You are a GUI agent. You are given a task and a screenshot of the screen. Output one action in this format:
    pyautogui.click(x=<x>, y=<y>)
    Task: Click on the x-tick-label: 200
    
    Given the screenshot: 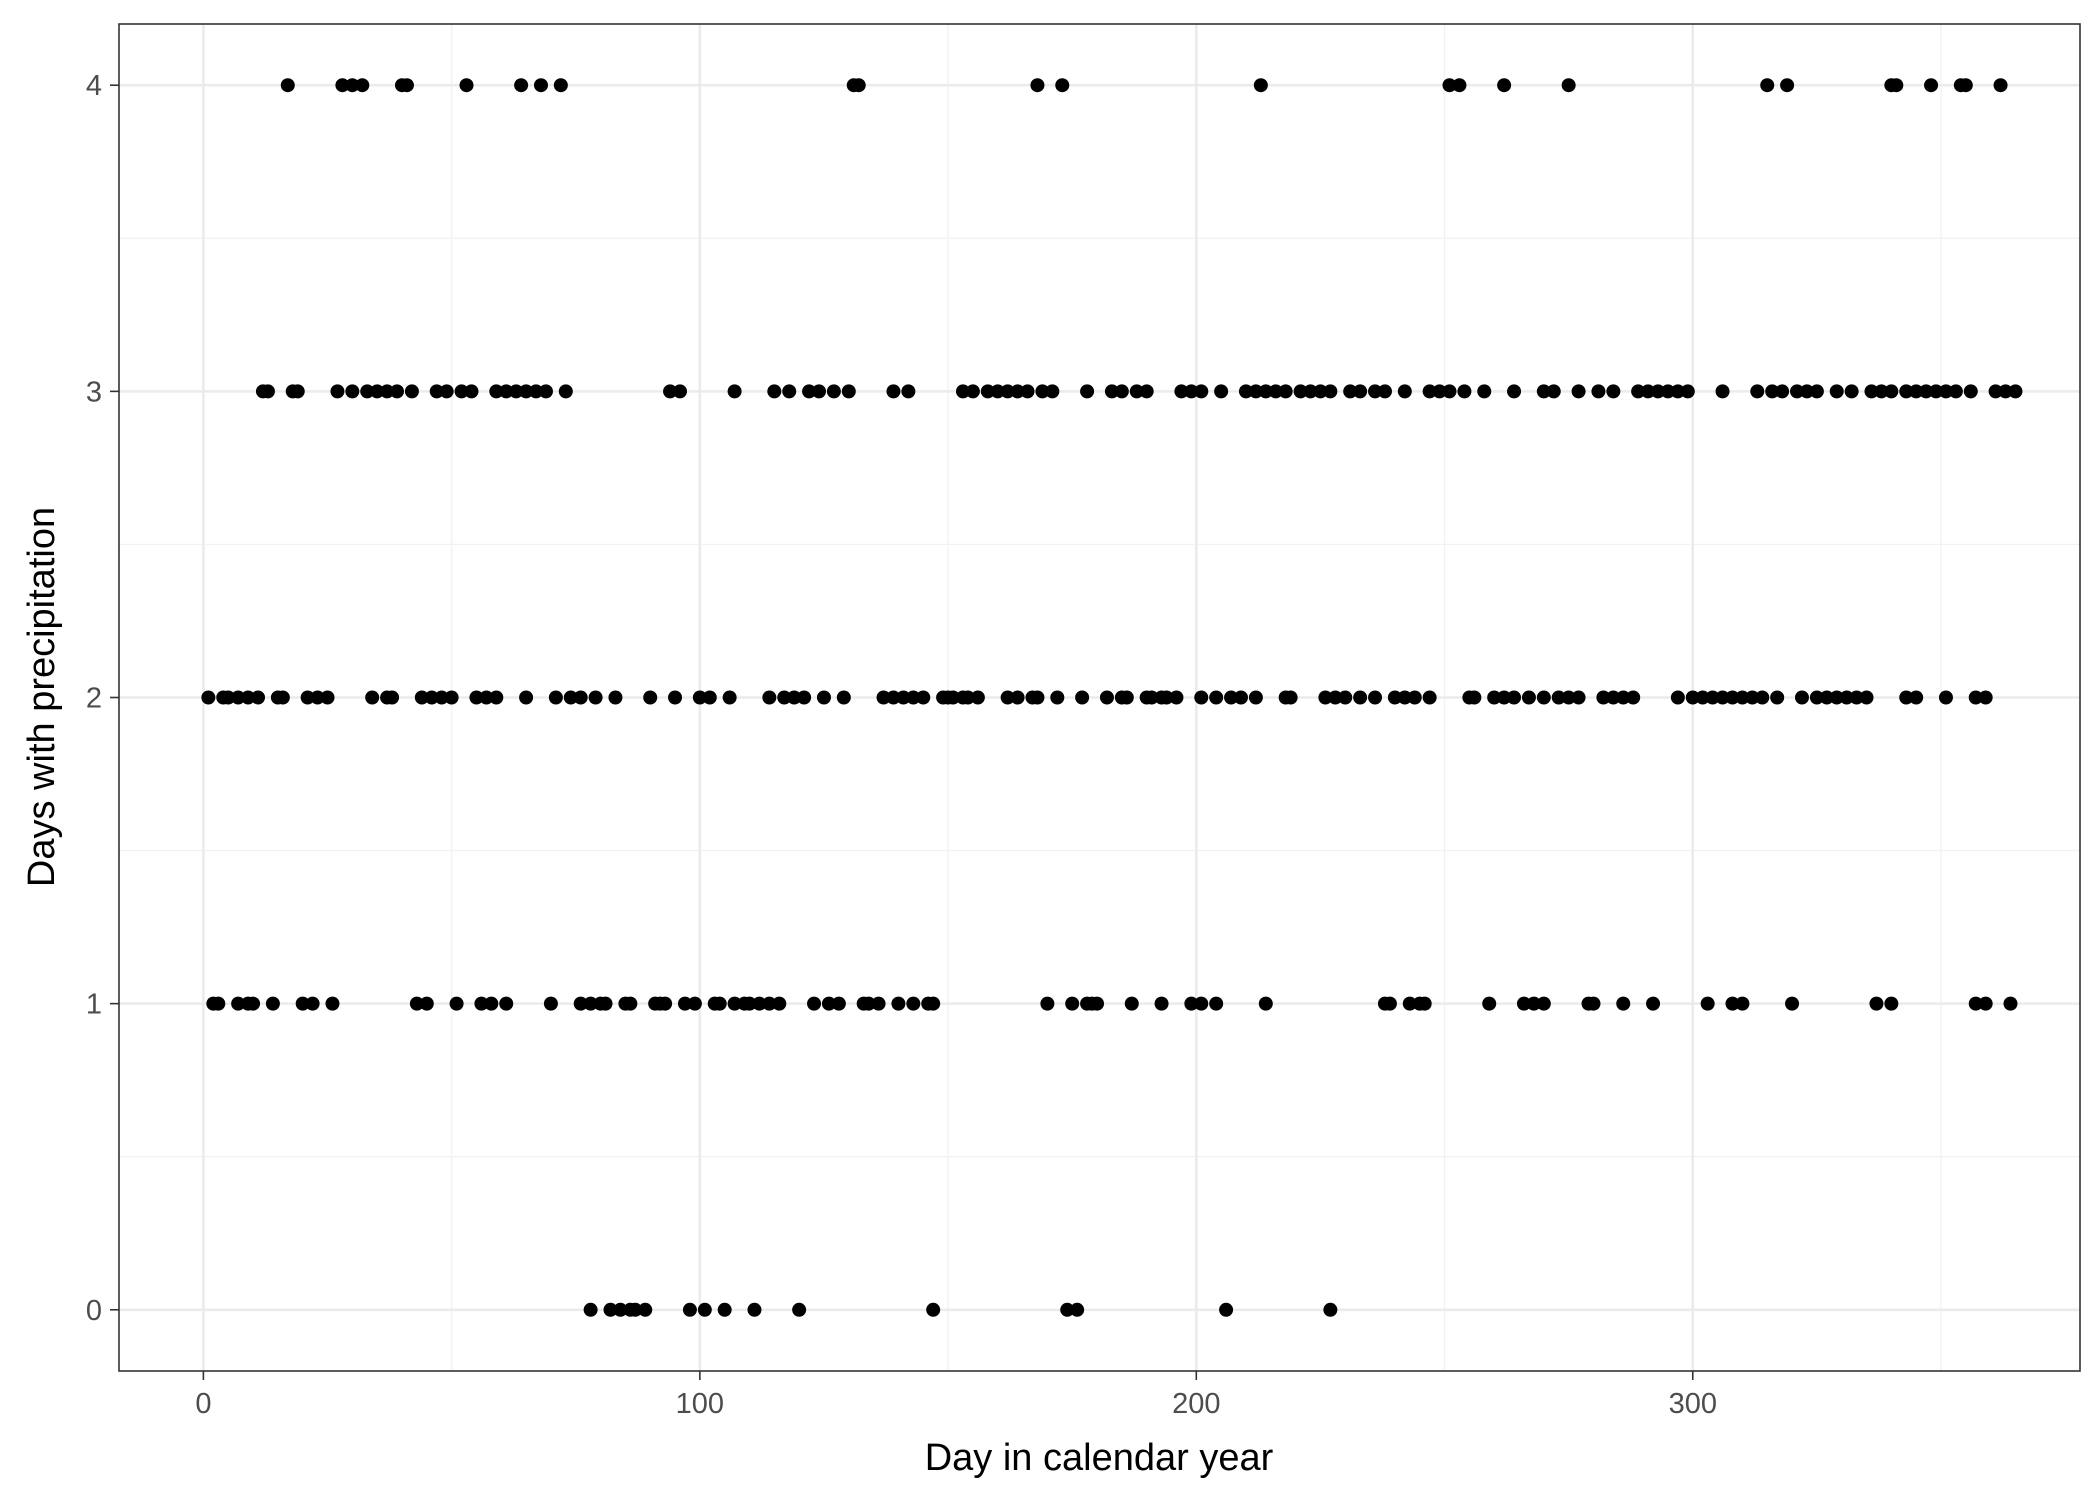 What is the action you would take?
    pyautogui.click(x=1196, y=1404)
    